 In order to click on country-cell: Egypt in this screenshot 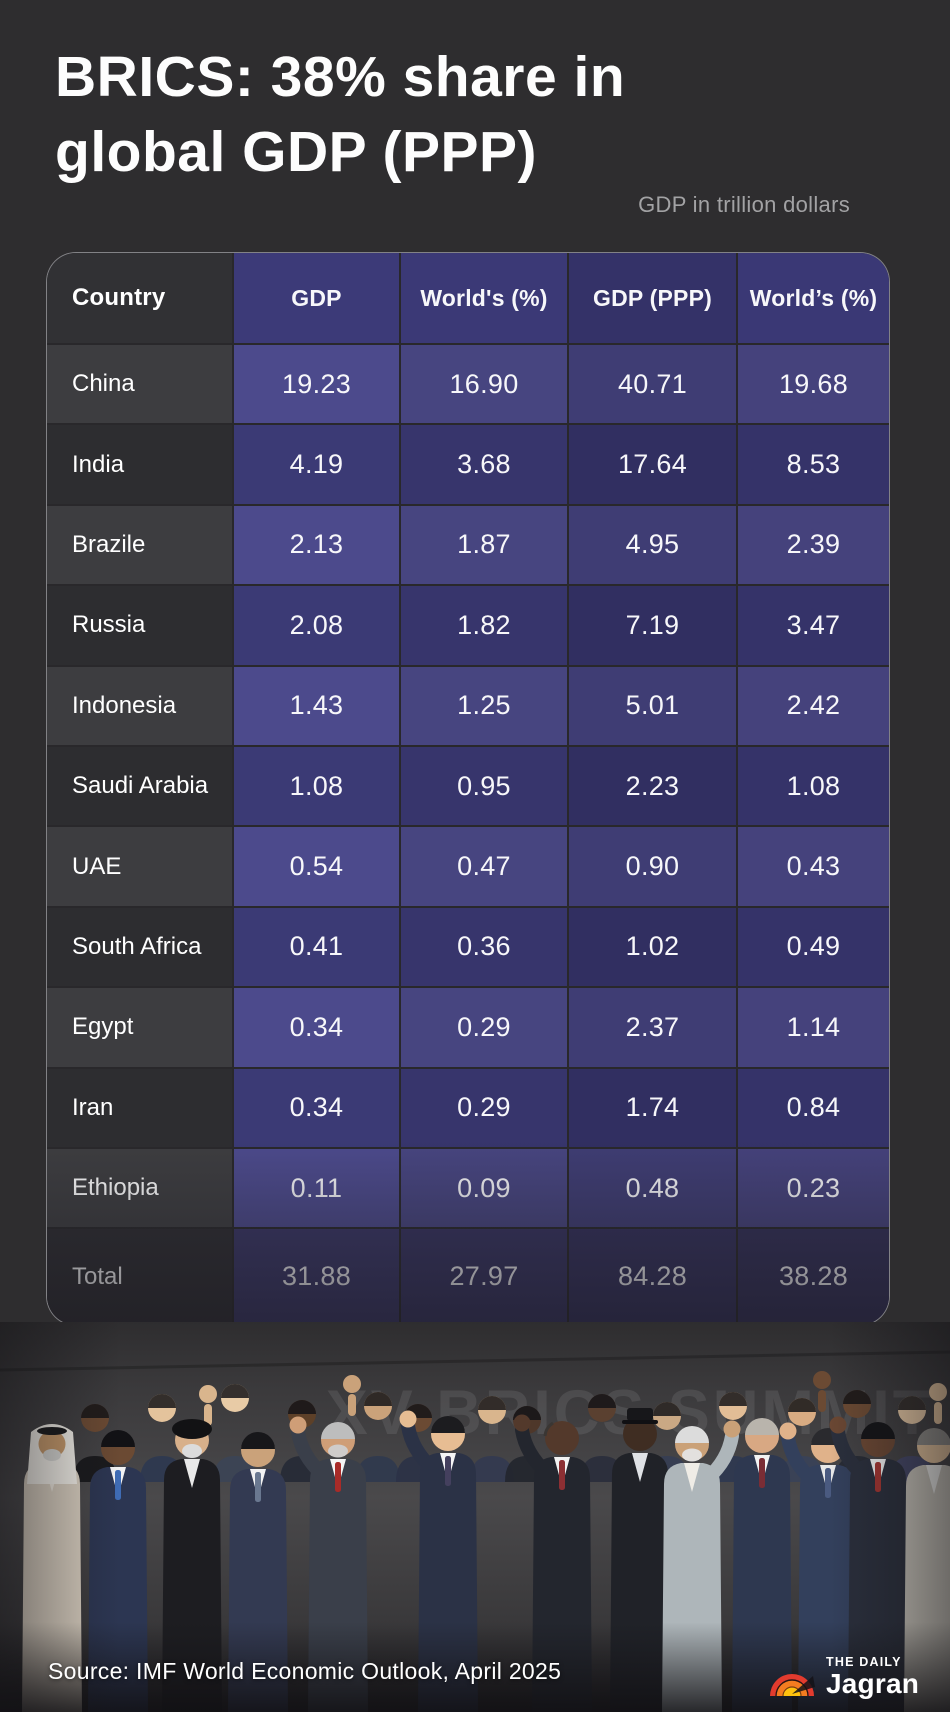, I will do `click(140, 1028)`.